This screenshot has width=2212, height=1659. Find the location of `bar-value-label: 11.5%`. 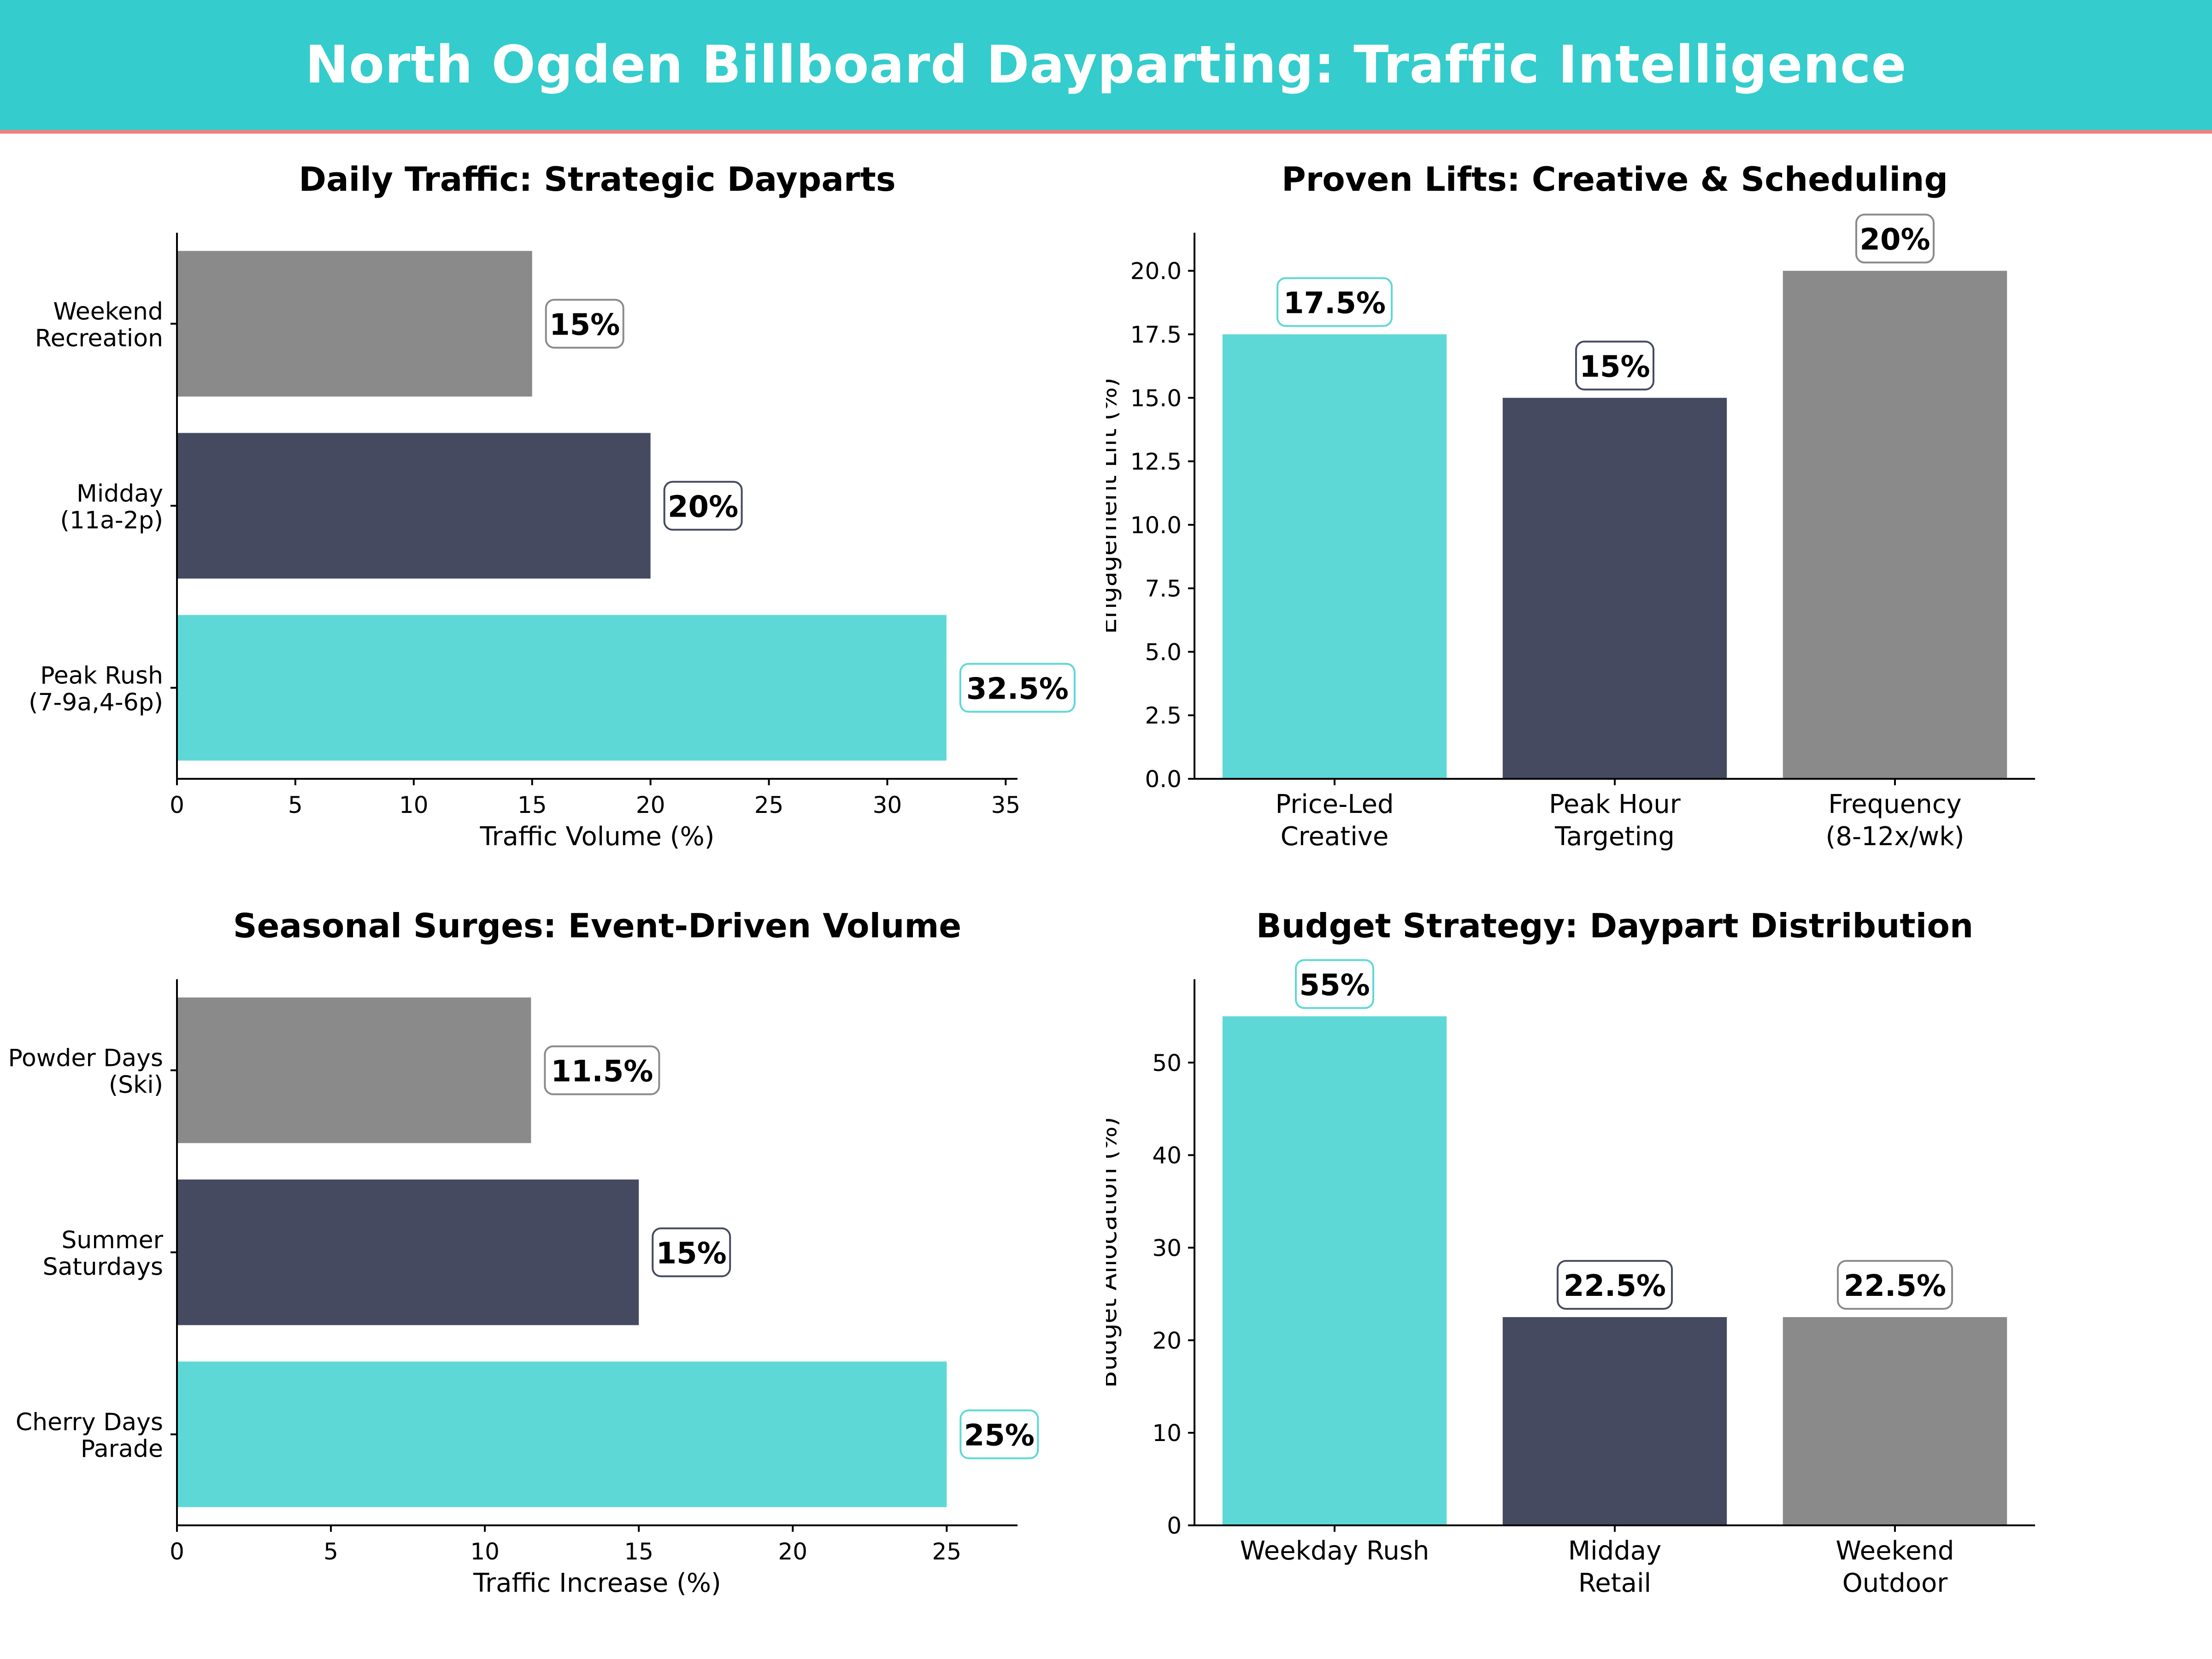

bar-value-label: 11.5% is located at coordinates (602, 1072).